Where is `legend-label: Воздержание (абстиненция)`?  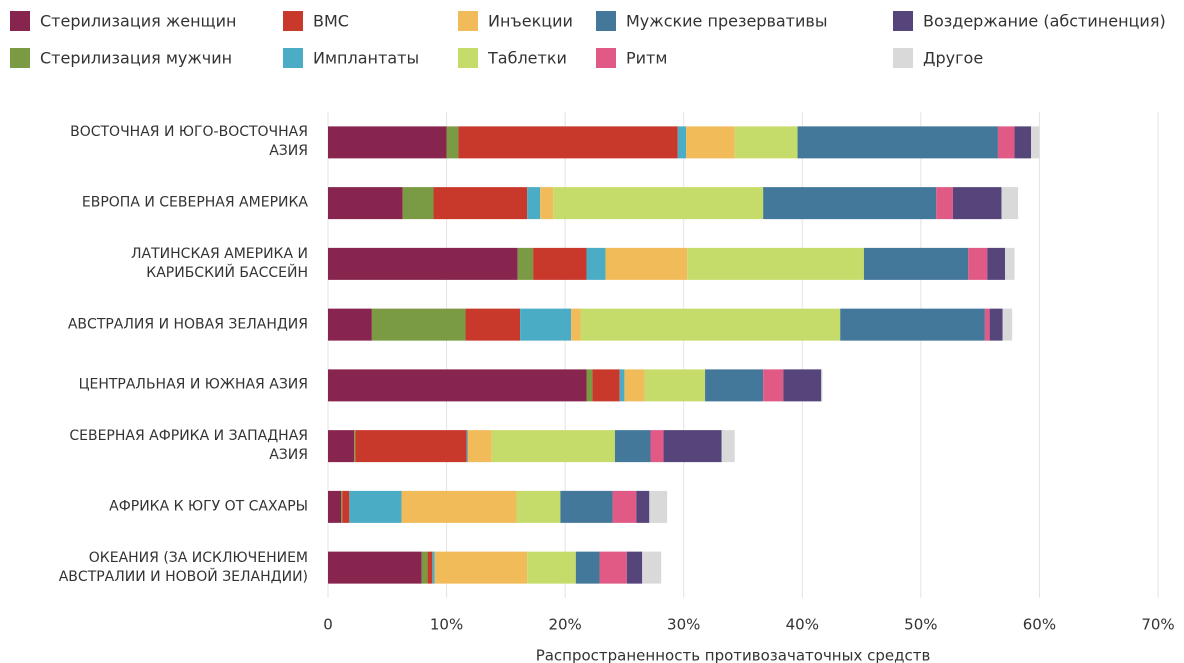
legend-label: Воздержание (абстиненция) is located at coordinates (1044, 21).